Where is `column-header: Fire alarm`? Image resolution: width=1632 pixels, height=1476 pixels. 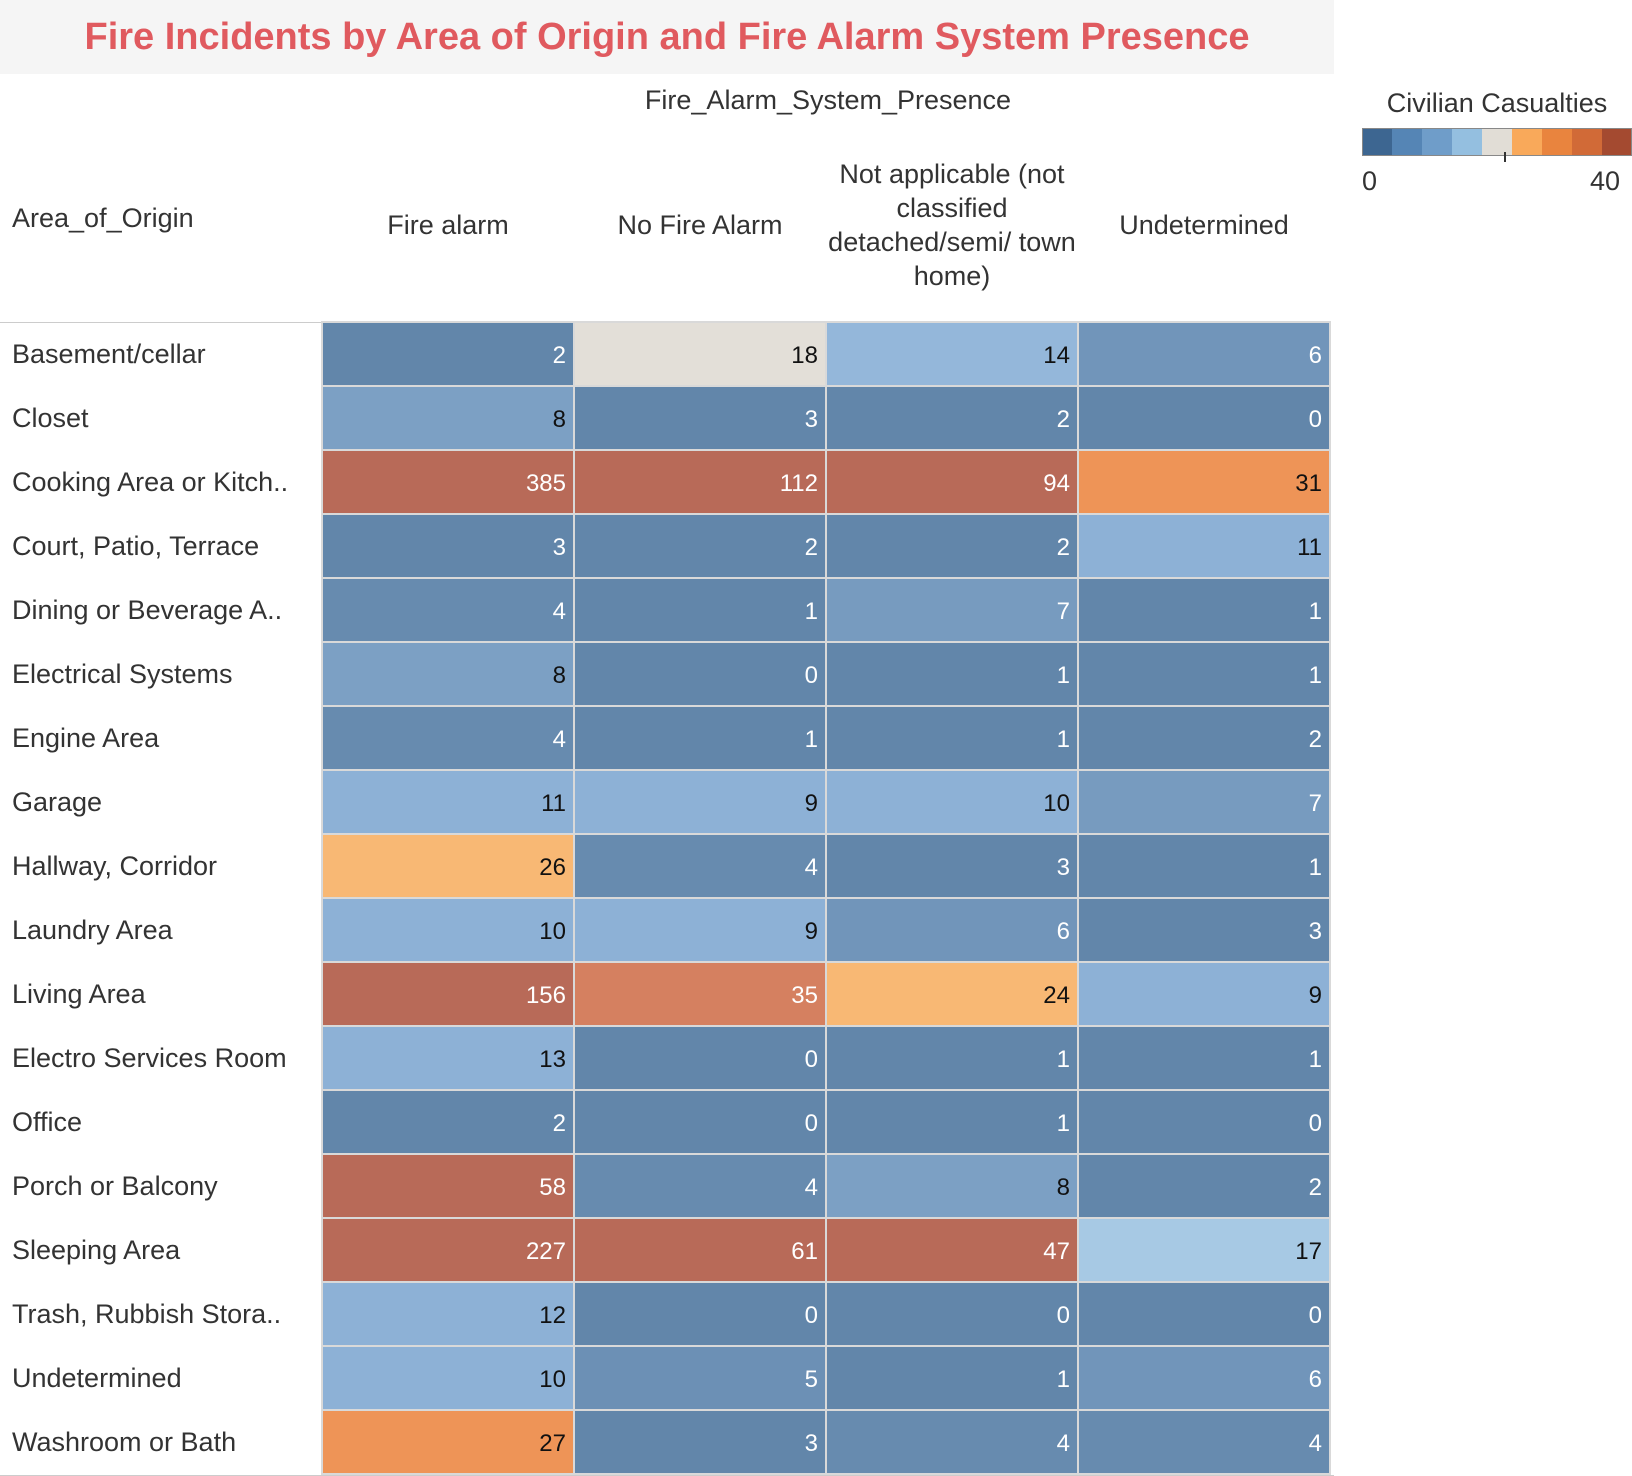
column-header: Fire alarm is located at coordinates (448, 225).